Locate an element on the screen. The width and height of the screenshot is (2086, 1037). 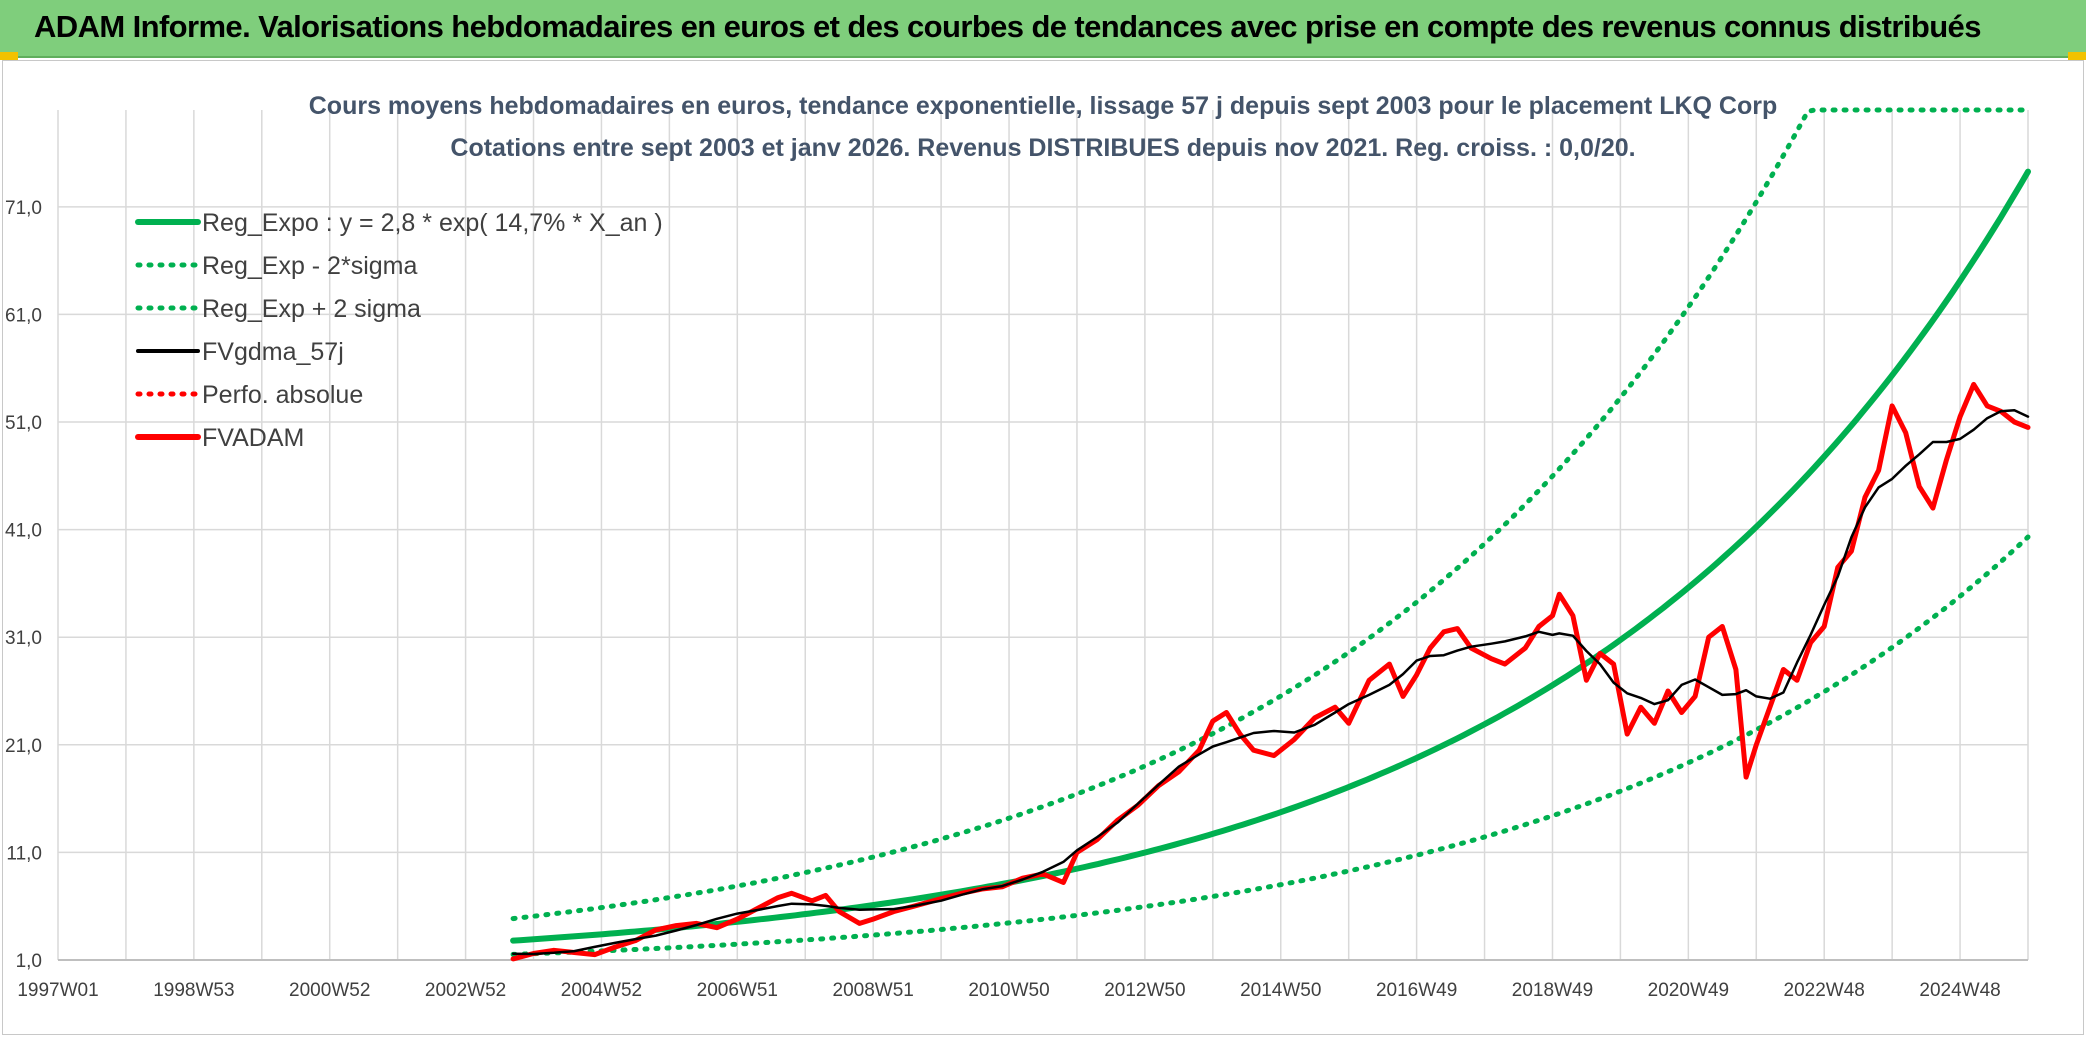
y-axis-labels: 1,0 11,0 21,0 31,0 41,0 51,0 61,0 71,0 is located at coordinates (23, 585).